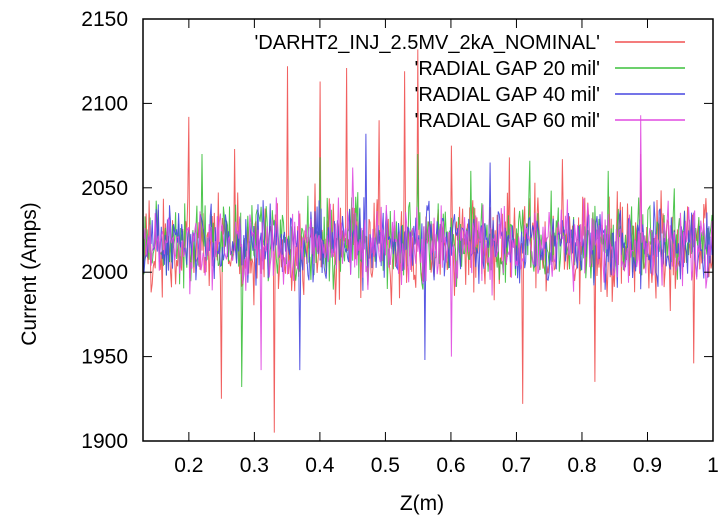 Image resolution: width=719 pixels, height=522 pixels. I want to click on legend-label: 'RADIAL GAP 60 mil', so click(507, 121).